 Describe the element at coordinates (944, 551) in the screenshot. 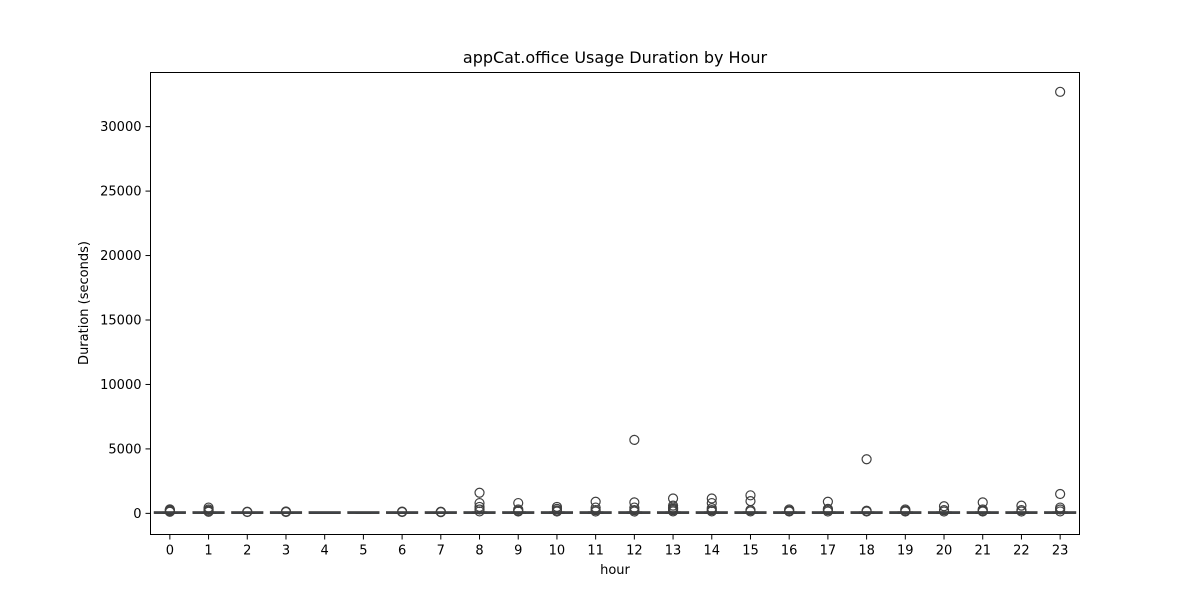

I see `x-tick-label: 20` at that location.